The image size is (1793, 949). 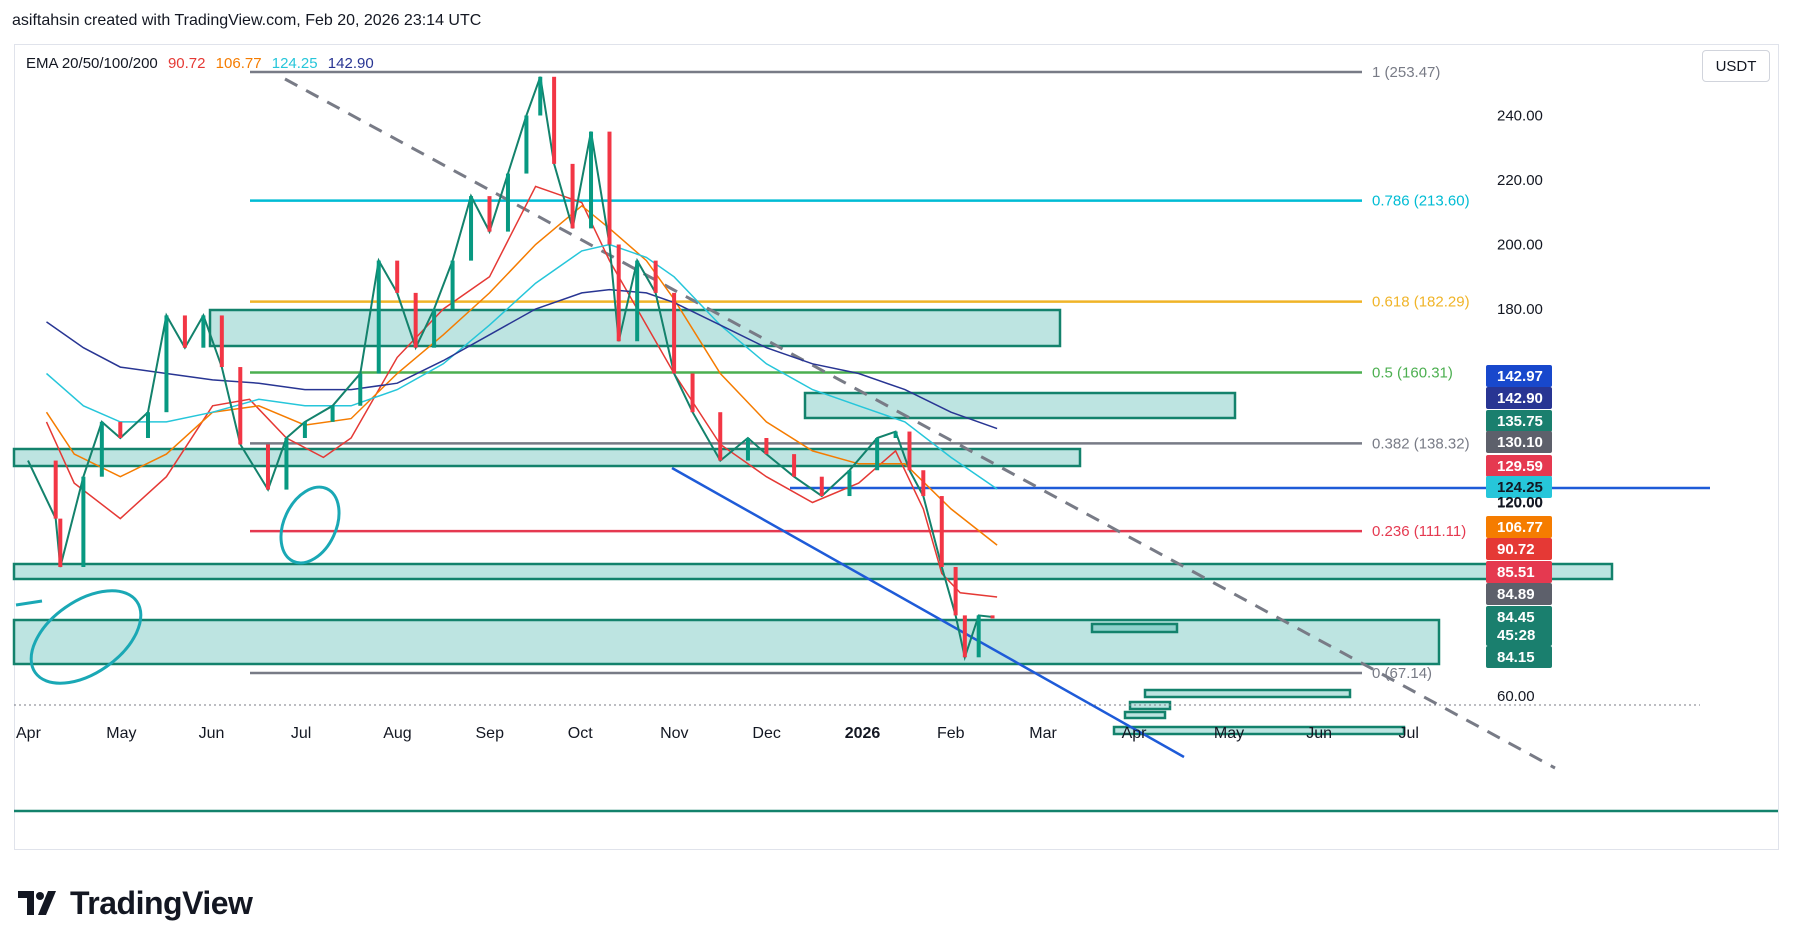 What do you see at coordinates (350, 63) in the screenshot?
I see `ema200-value: 142.90` at bounding box center [350, 63].